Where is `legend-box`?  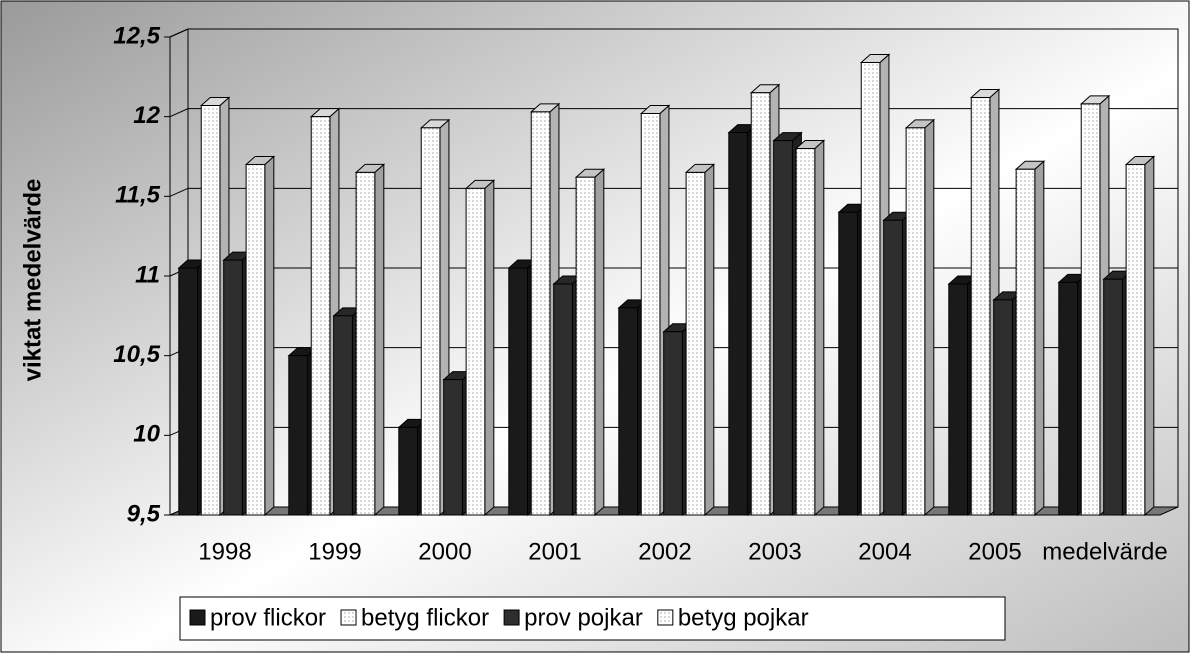
legend-box is located at coordinates (592, 618).